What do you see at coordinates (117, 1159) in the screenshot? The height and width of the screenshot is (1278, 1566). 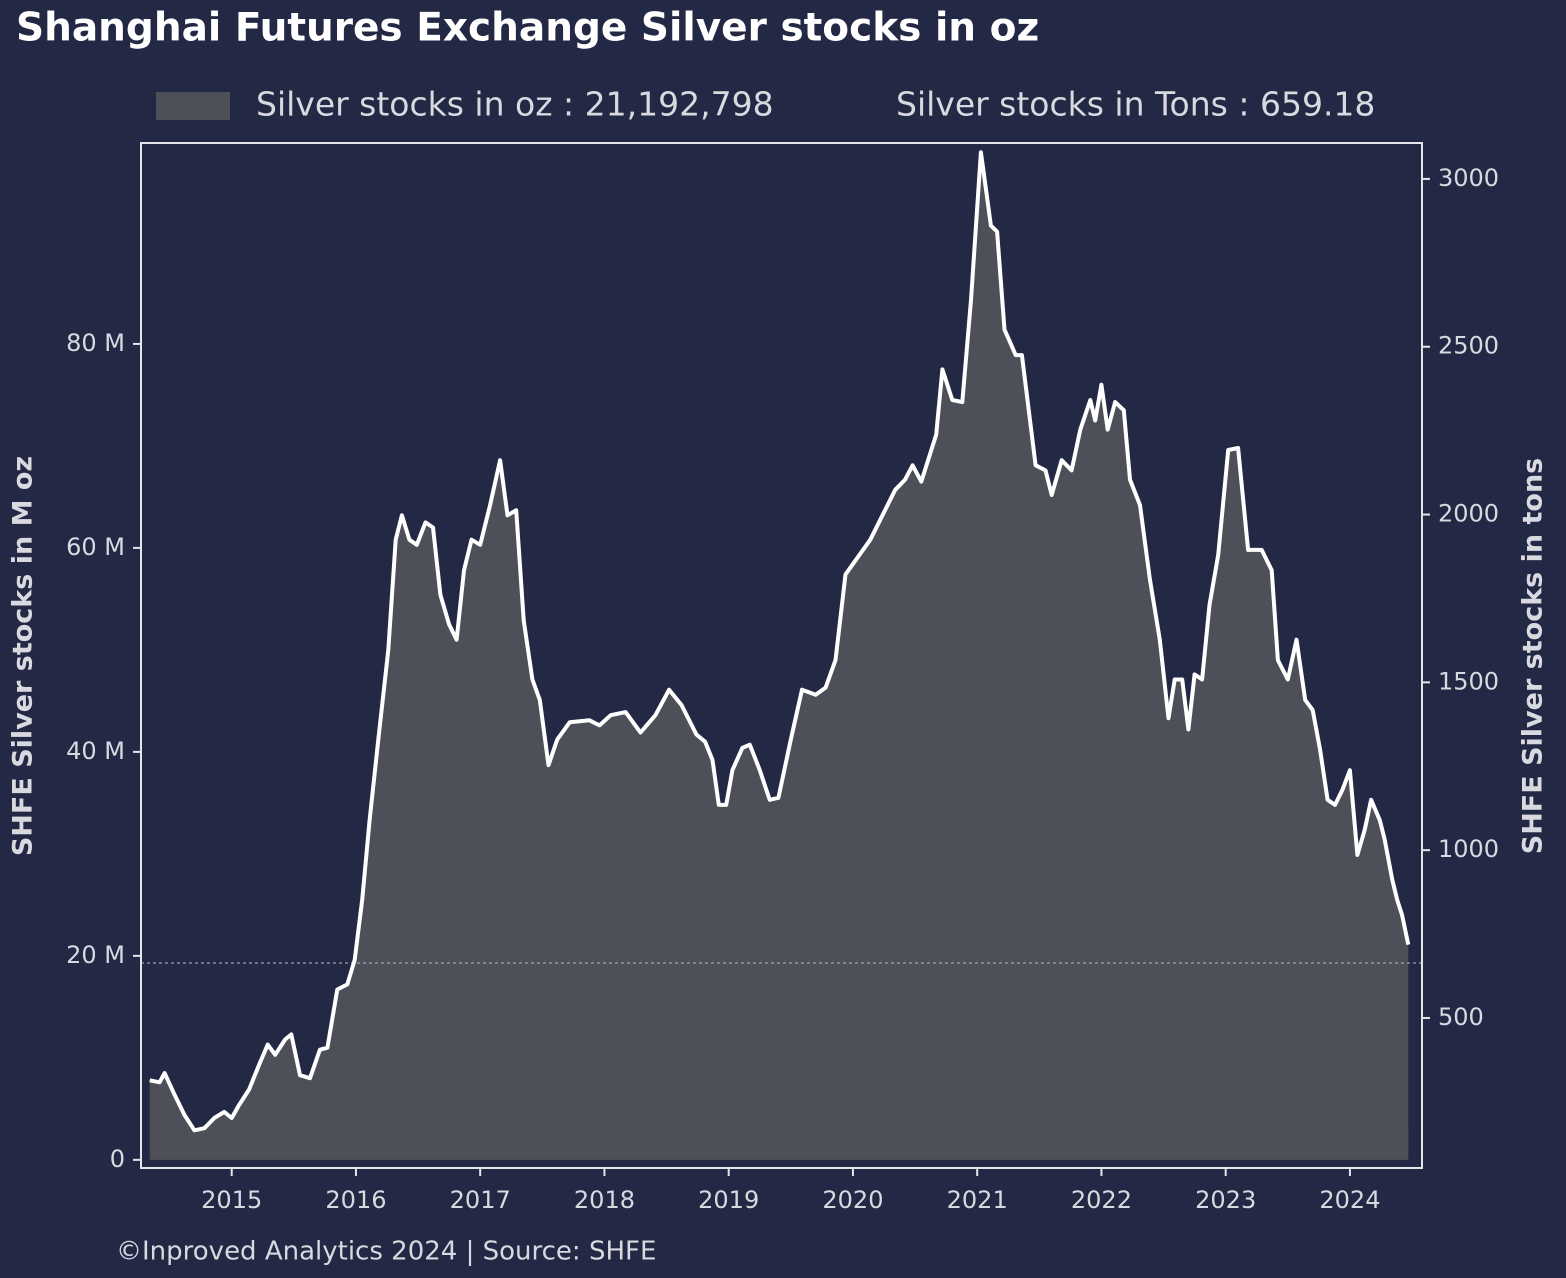 I see `y-tick-label: 0` at bounding box center [117, 1159].